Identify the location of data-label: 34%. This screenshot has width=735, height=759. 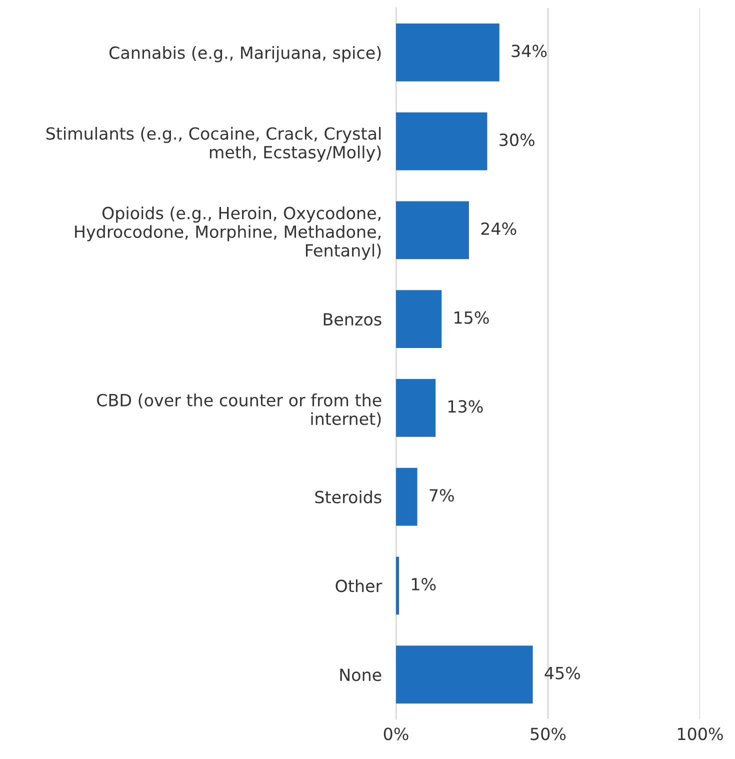
(529, 51).